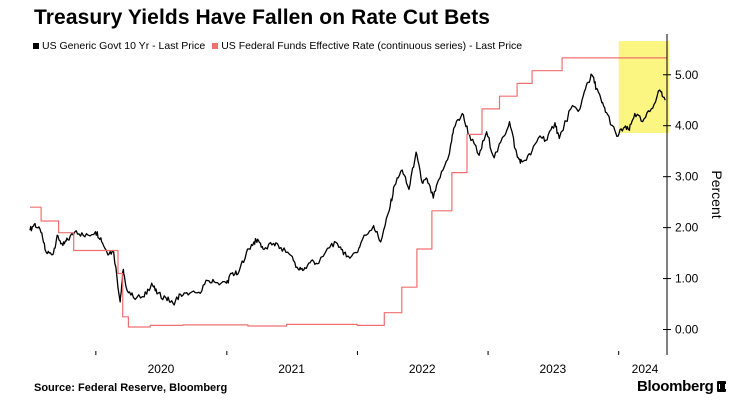 This screenshot has width=745, height=420. I want to click on x-tick-label: 2024, so click(645, 369).